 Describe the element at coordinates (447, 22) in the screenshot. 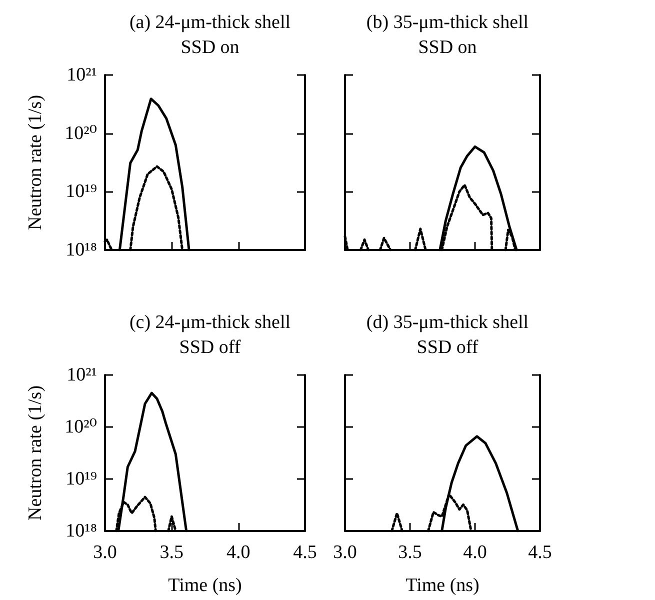

I see `chart-title: (b) 35-μm-thick shell` at that location.